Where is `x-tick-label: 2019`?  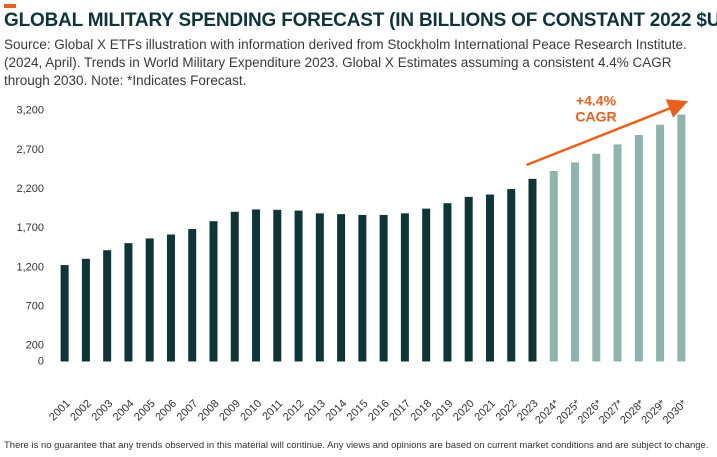 x-tick-label: 2019 is located at coordinates (443, 411).